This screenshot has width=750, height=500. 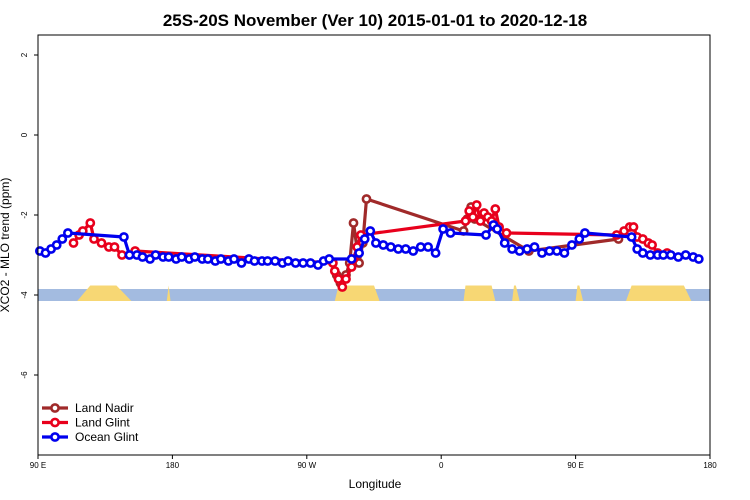 I want to click on x-tick-label: 90 W, so click(x=306, y=465).